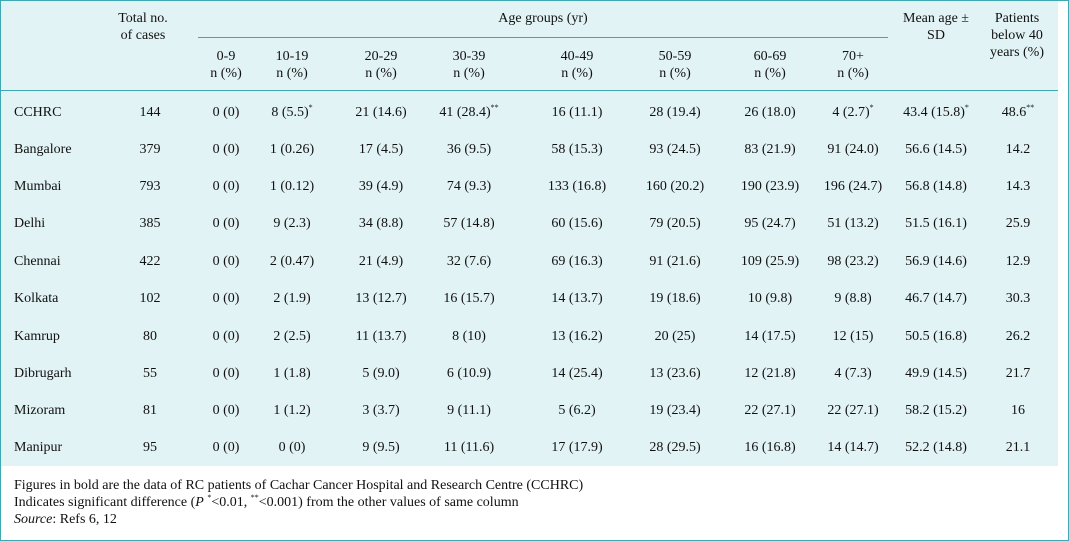 The width and height of the screenshot is (1069, 541). What do you see at coordinates (150, 186) in the screenshot?
I see `total-cases-cell: 793` at bounding box center [150, 186].